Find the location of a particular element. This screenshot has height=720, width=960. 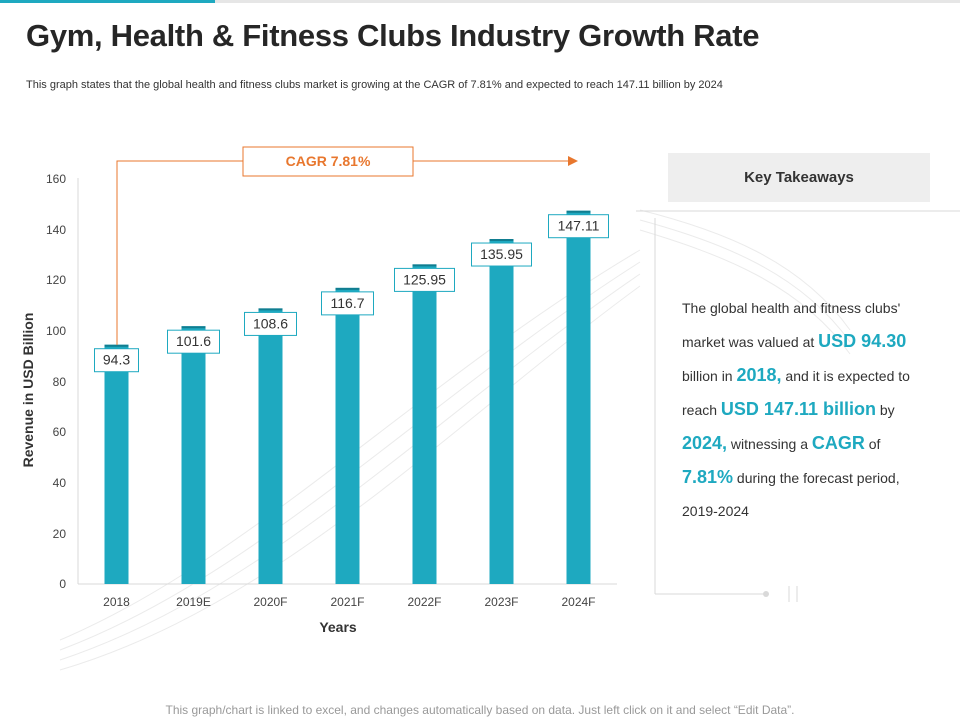

x-tick-label: 2023F is located at coordinates (501, 602).